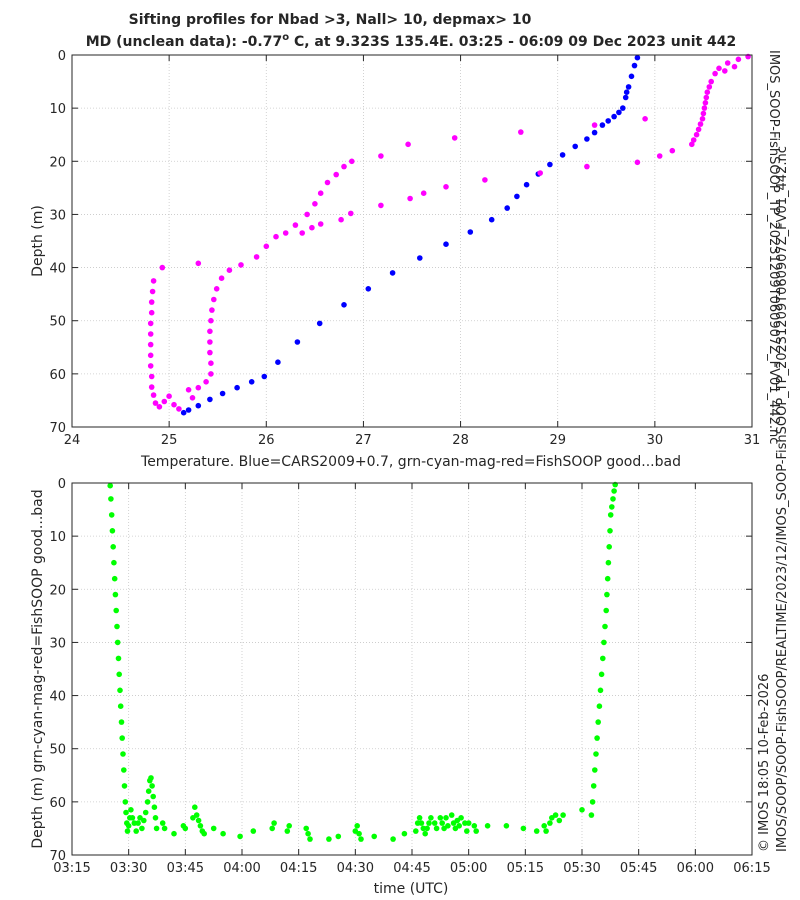 The image size is (800, 900). I want to click on y-tick-label: 10, so click(57, 537).